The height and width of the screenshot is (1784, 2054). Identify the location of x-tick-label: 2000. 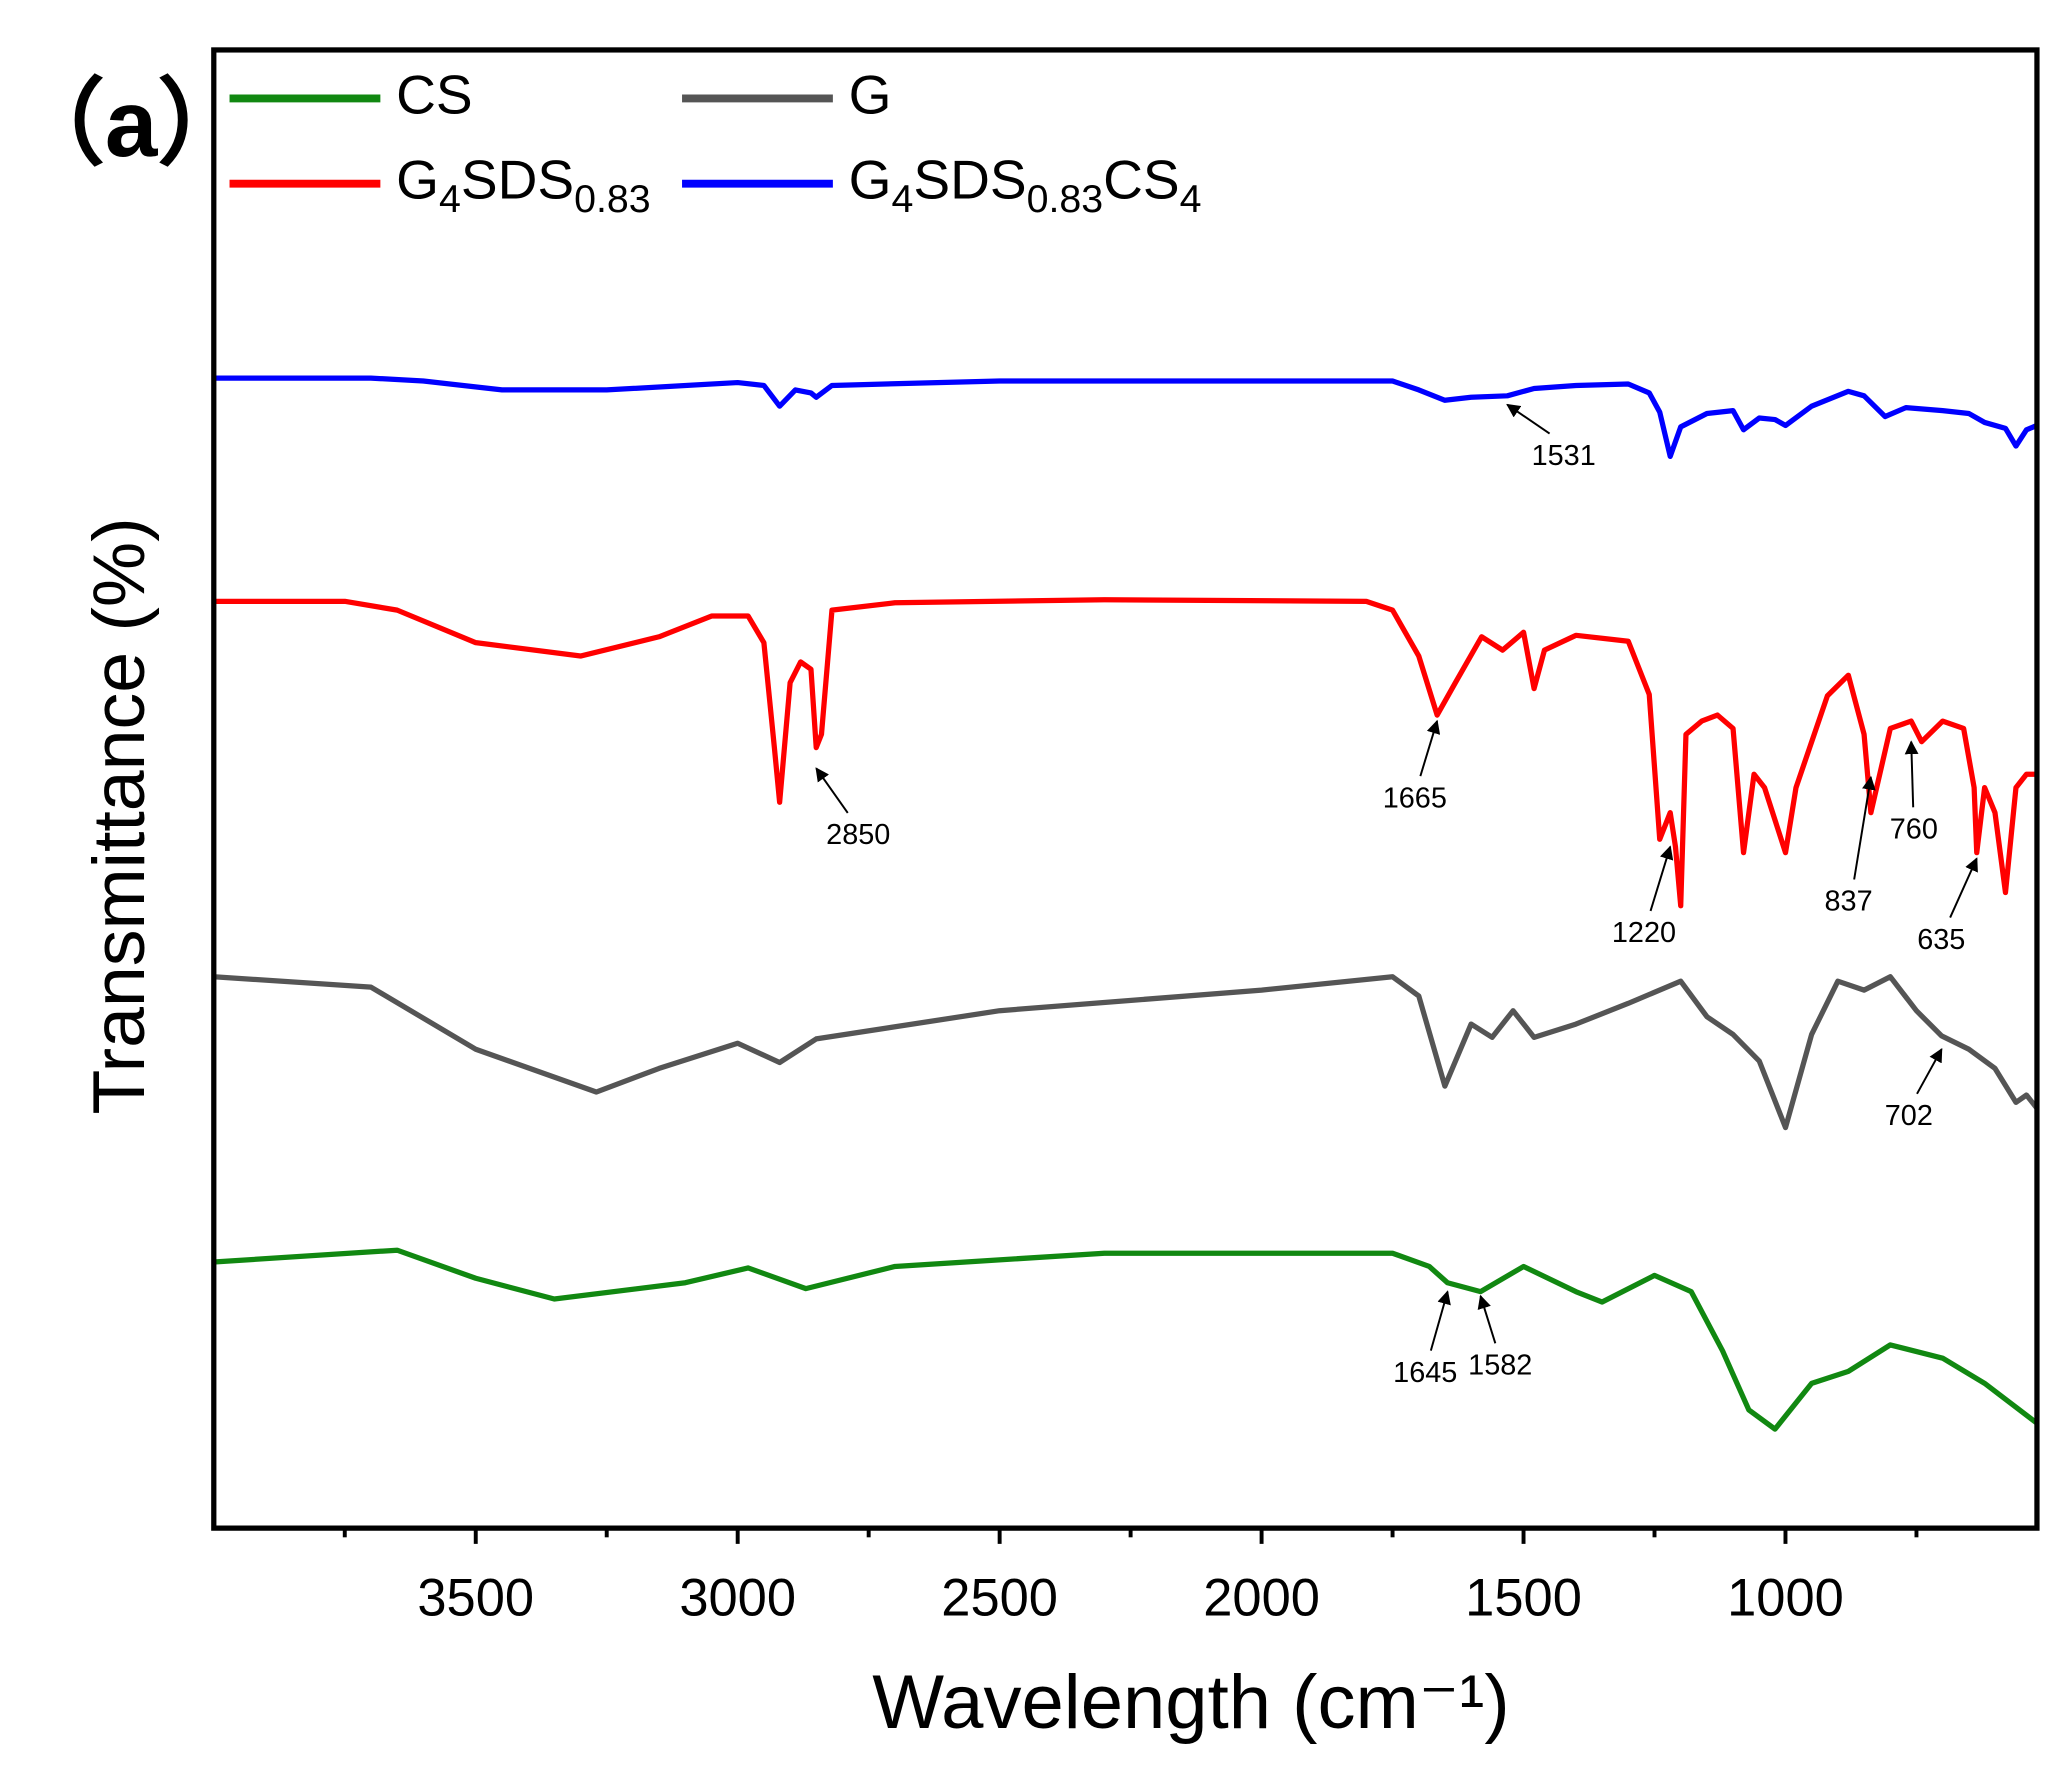
(1261, 1598).